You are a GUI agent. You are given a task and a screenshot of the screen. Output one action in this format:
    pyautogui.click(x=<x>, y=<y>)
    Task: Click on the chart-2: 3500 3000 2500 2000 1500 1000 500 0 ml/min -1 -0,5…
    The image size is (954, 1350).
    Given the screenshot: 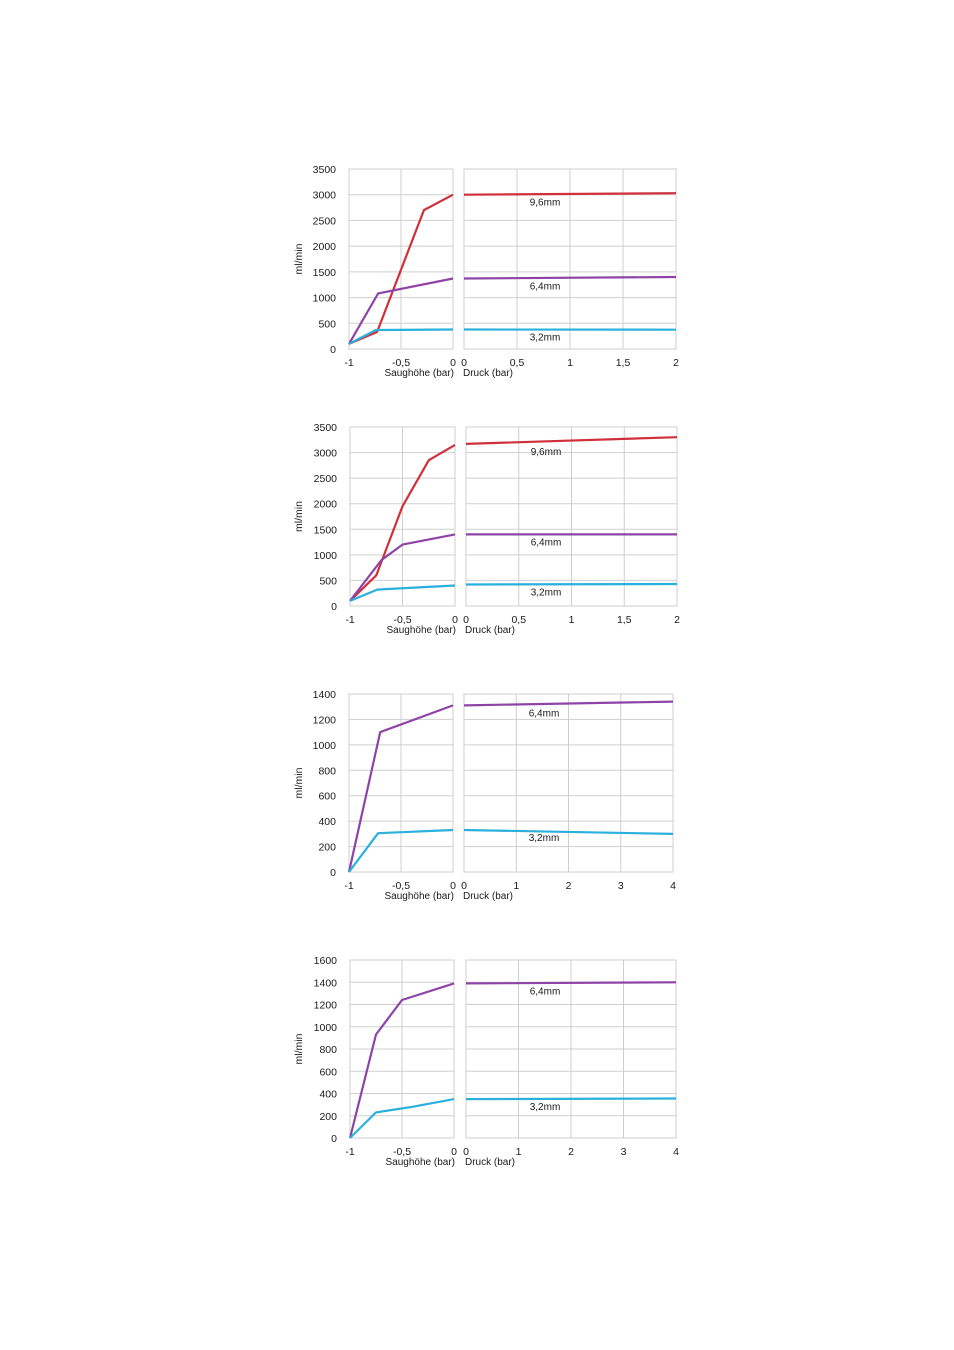 What is the action you would take?
    pyautogui.click(x=486, y=529)
    